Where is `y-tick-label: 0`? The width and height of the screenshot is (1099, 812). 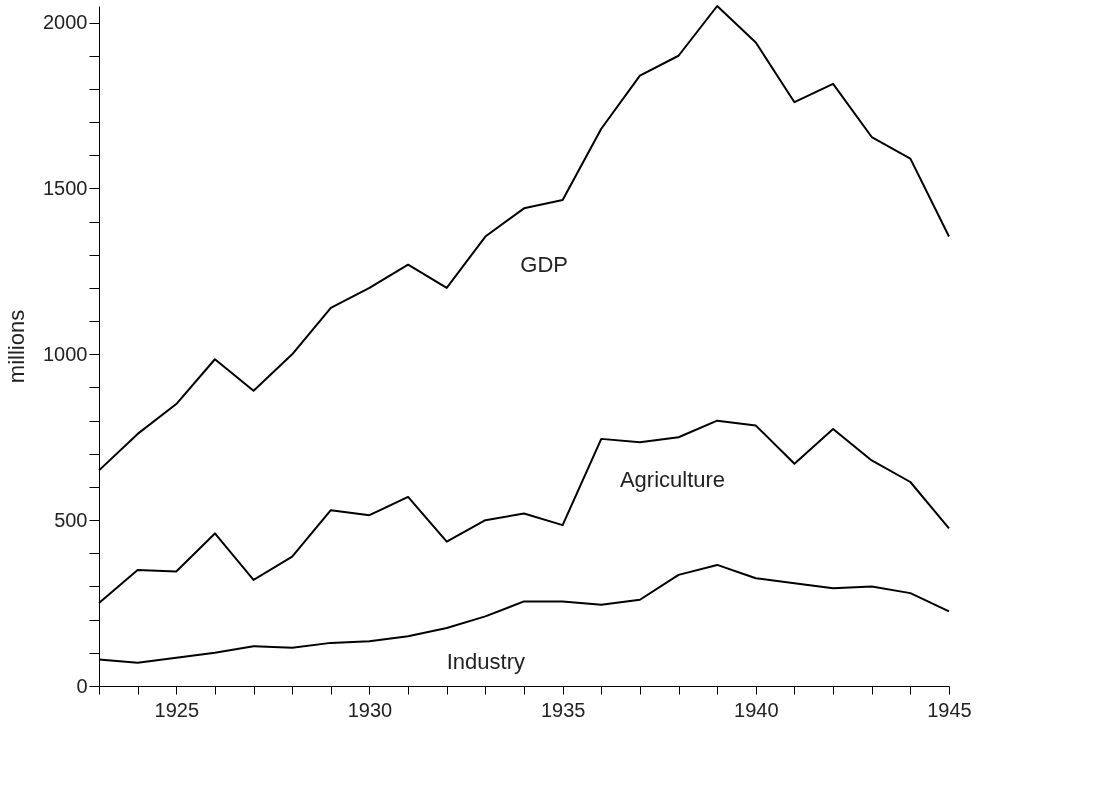
y-tick-label: 0 is located at coordinates (82, 685).